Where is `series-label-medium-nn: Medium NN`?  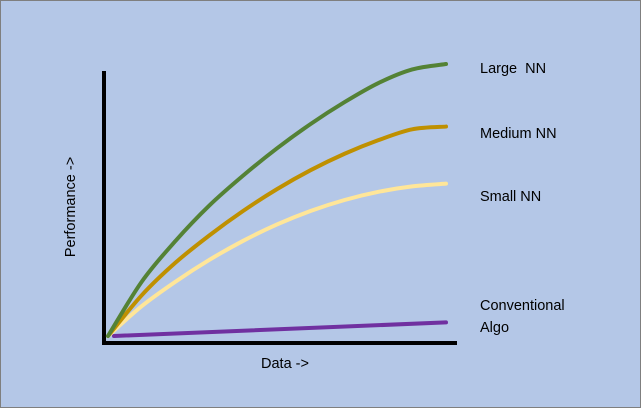 series-label-medium-nn: Medium NN is located at coordinates (518, 134).